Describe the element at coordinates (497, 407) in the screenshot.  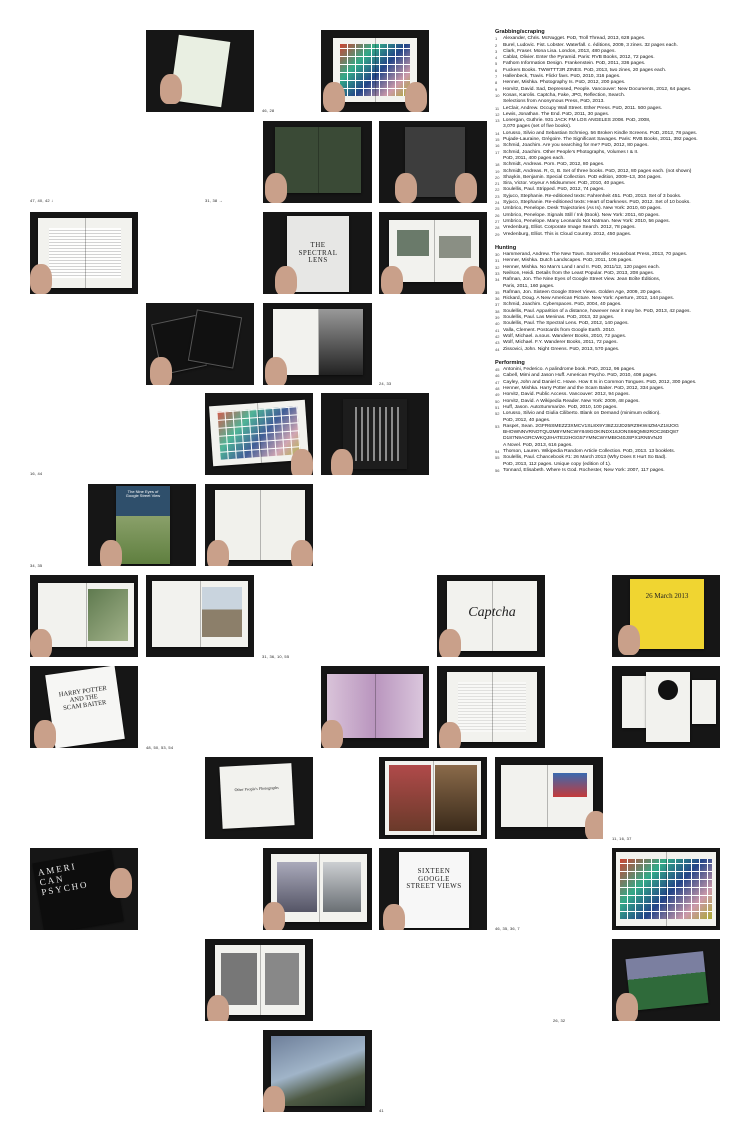
I see `entry-number: 51` at that location.